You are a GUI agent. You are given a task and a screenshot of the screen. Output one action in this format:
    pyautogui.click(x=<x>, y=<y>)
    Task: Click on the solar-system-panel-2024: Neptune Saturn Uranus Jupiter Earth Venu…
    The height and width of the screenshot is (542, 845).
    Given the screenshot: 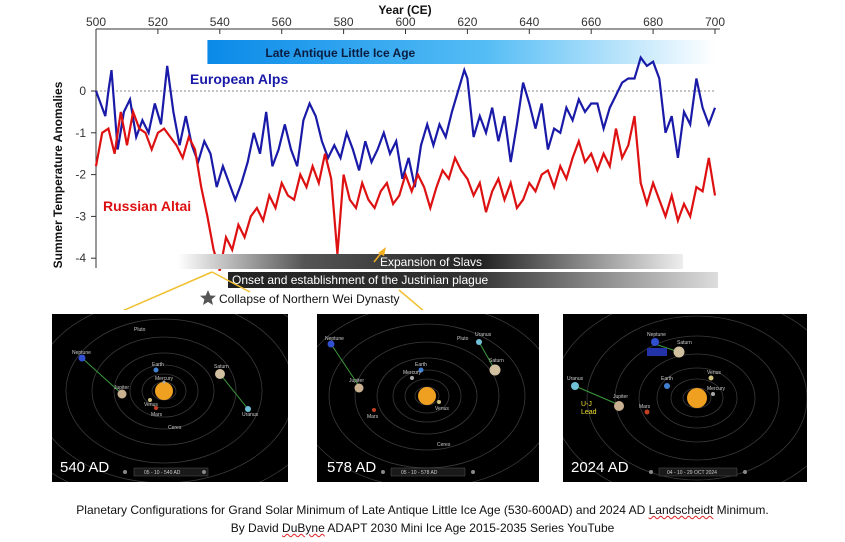 What is the action you would take?
    pyautogui.click(x=685, y=398)
    